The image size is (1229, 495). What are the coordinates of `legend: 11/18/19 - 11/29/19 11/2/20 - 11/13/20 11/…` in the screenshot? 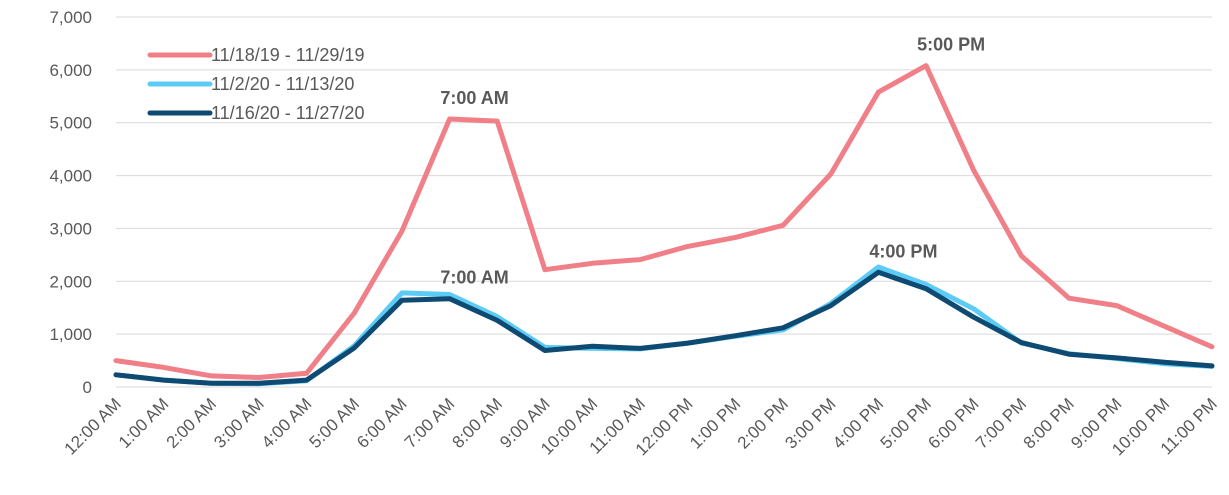 It's located at (255, 84).